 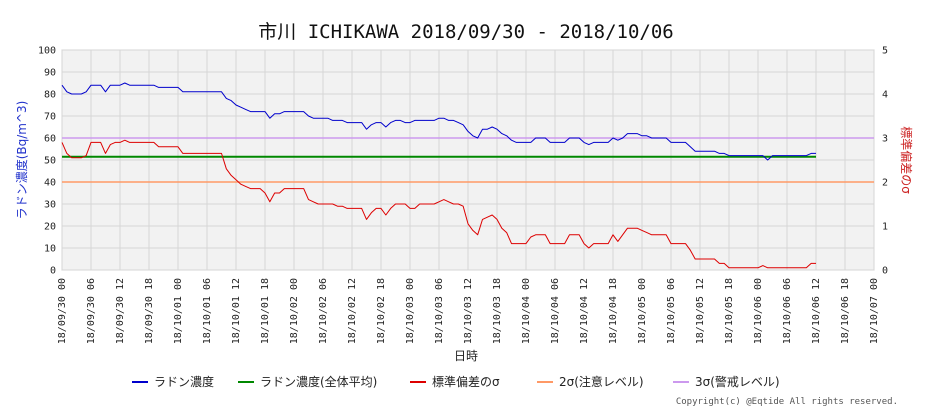 What do you see at coordinates (497, 311) in the screenshot?
I see `x-tick-label: 18/10/03 18` at bounding box center [497, 311].